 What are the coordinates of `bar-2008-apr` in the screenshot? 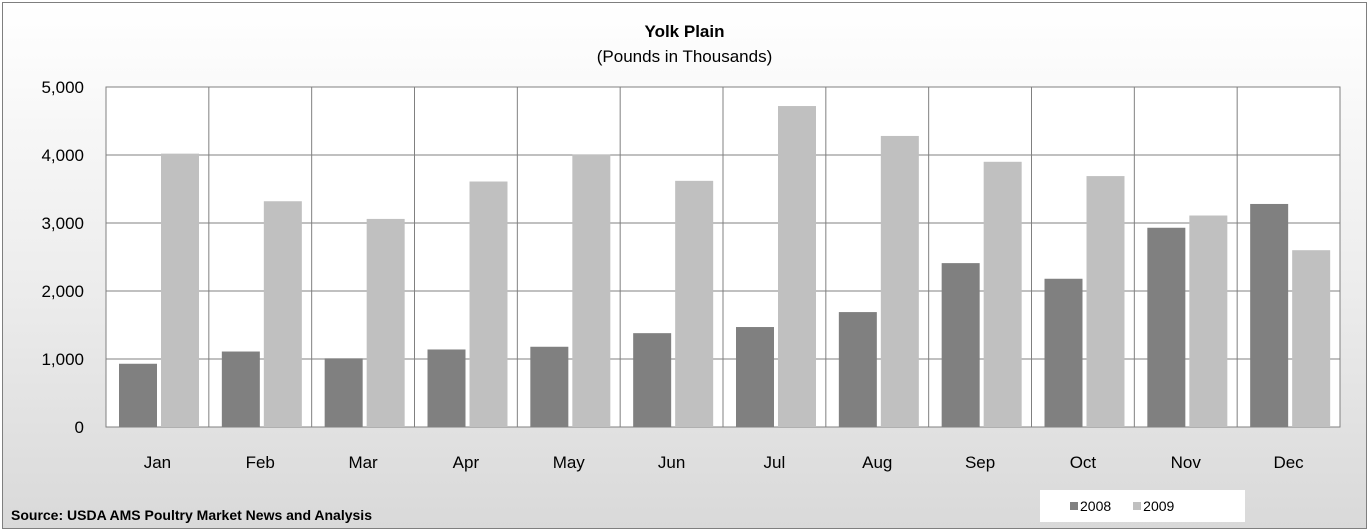 It's located at (446, 388).